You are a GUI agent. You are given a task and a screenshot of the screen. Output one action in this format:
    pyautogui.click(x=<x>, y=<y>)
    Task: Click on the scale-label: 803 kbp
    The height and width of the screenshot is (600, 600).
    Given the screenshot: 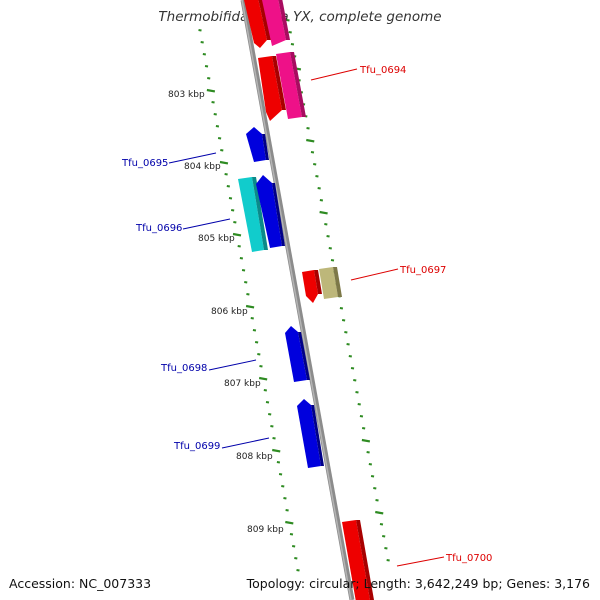 What is the action you would take?
    pyautogui.click(x=186, y=95)
    